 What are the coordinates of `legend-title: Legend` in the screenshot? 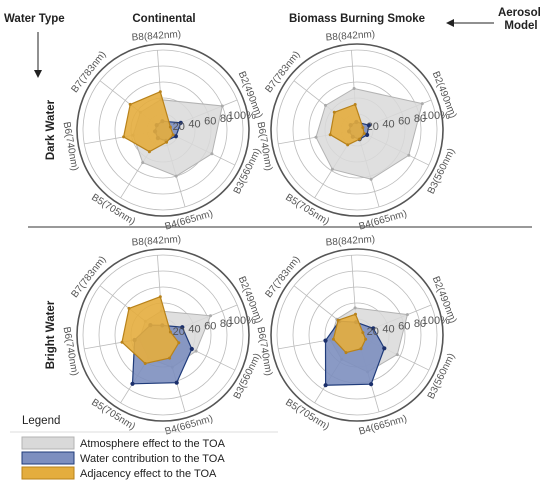 It's located at (41, 421).